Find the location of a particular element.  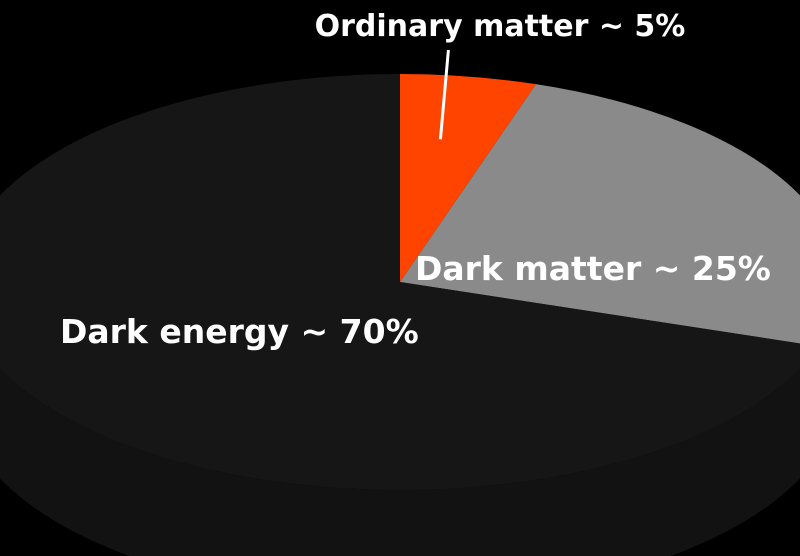

slice-label-dark-energy: Dark energy ~ 70% is located at coordinates (239, 331).